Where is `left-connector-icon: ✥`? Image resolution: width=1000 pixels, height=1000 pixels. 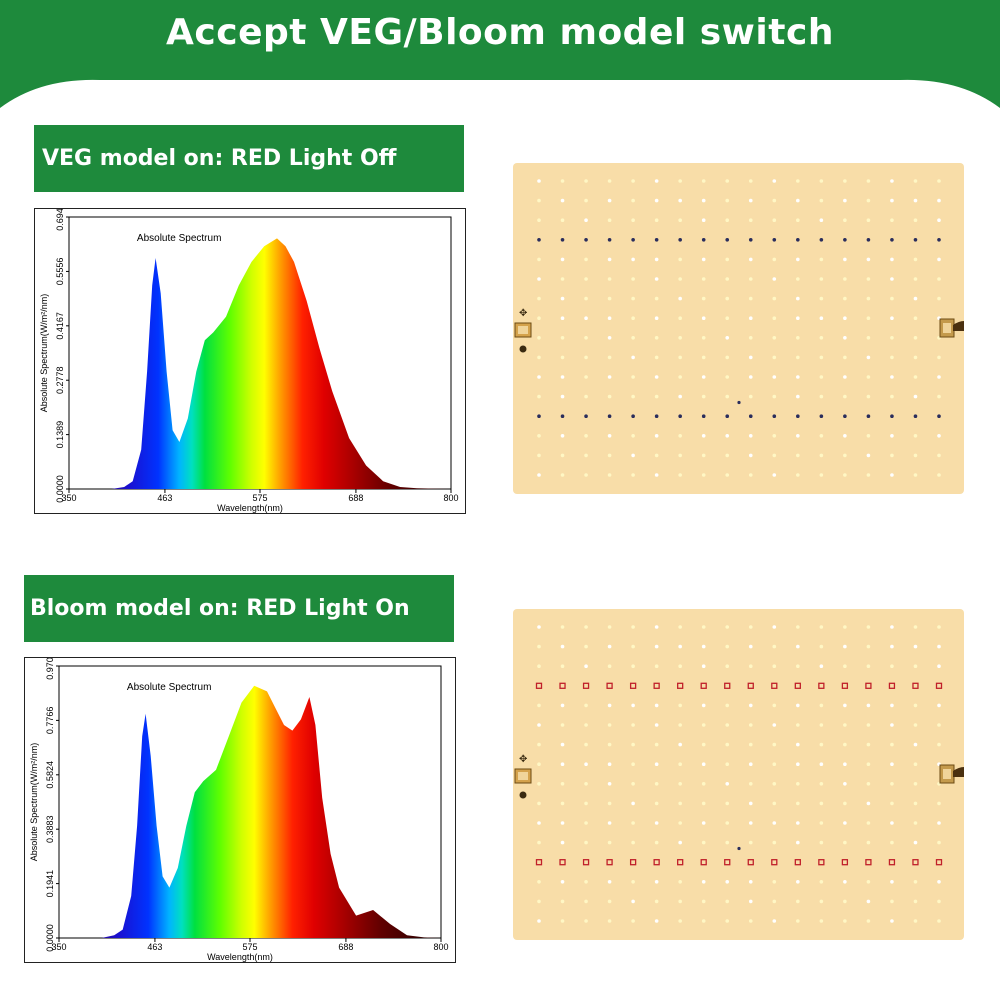 left-connector-icon: ✥ is located at coordinates (523, 776).